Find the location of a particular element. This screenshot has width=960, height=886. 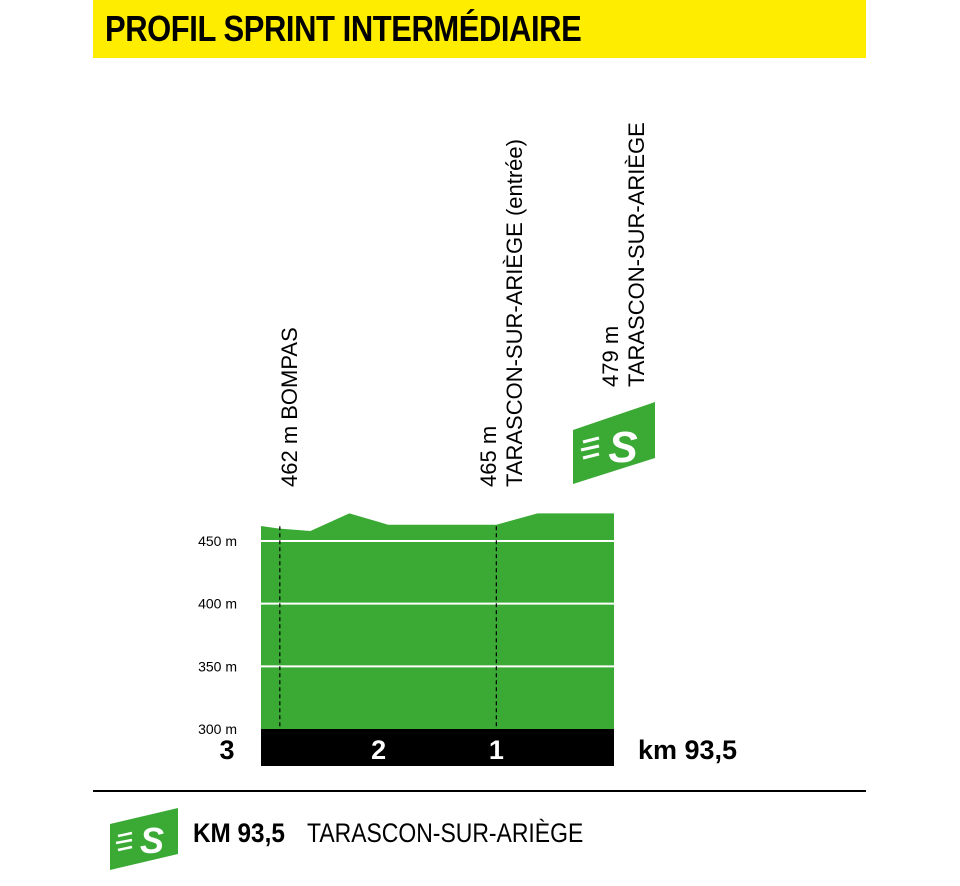

y-tick-label: 450 m is located at coordinates (217, 541).